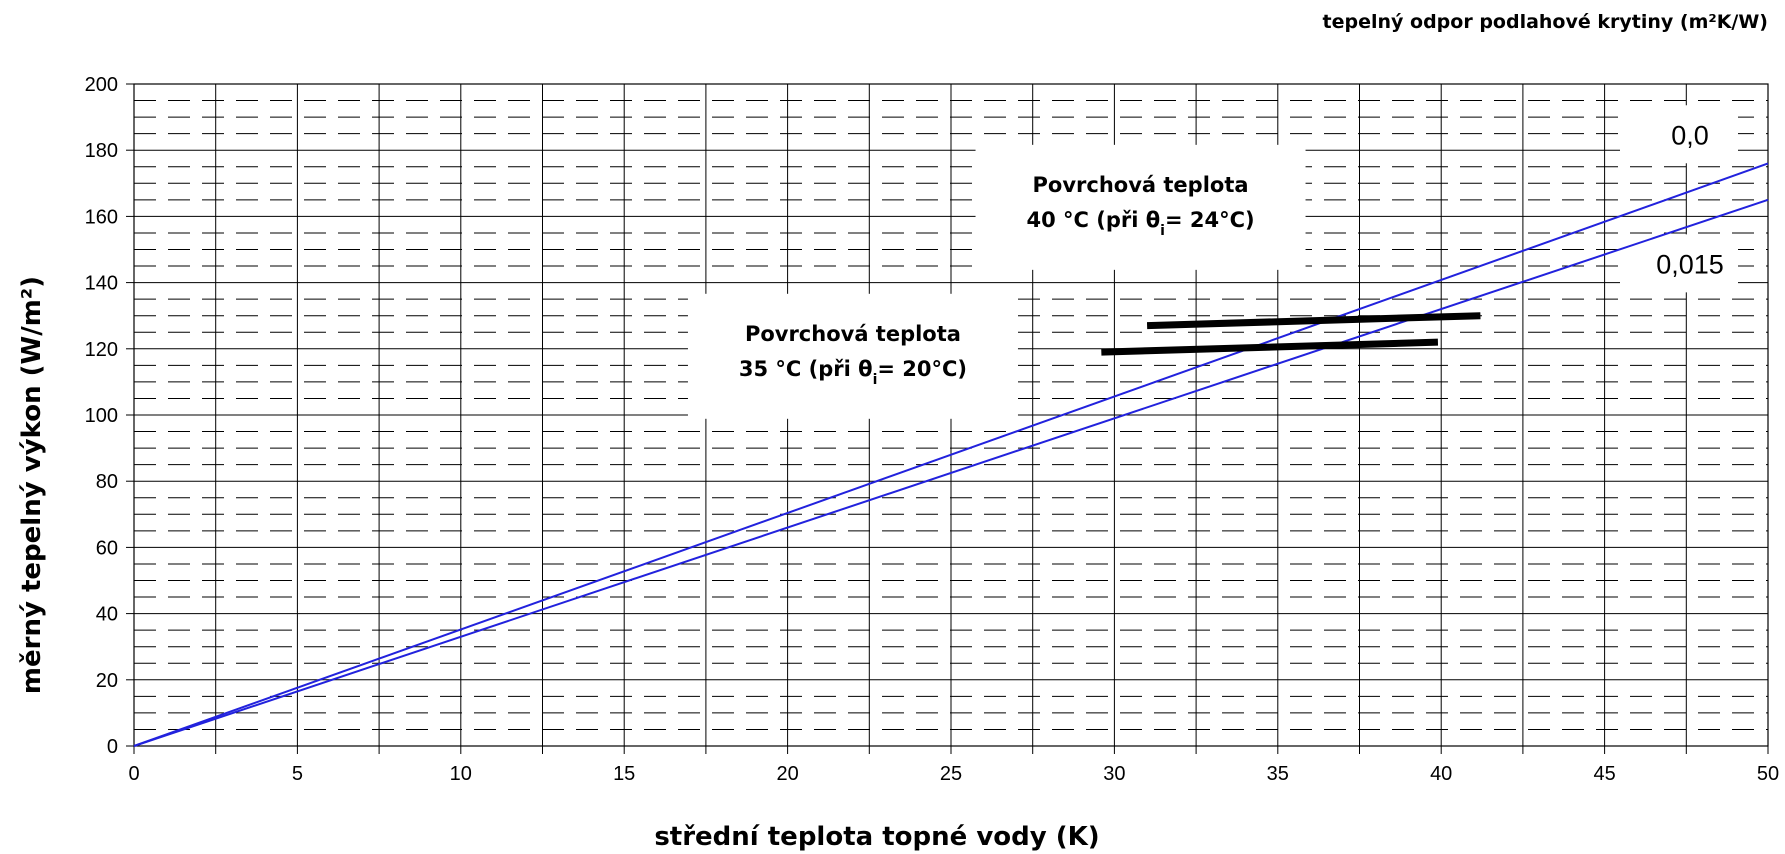 The image size is (1785, 854). What do you see at coordinates (107, 681) in the screenshot?
I see `y-tick-label: 20` at bounding box center [107, 681].